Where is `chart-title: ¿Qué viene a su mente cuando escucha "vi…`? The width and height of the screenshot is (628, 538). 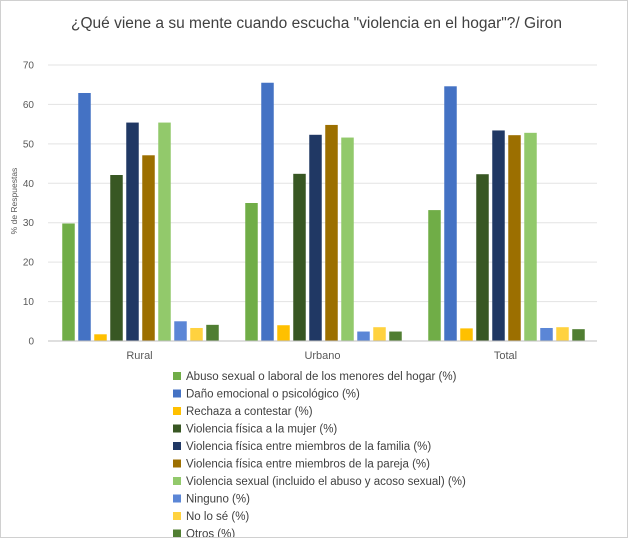 chart-title: ¿Qué viene a su mente cuando escucha "vi… is located at coordinates (316, 23).